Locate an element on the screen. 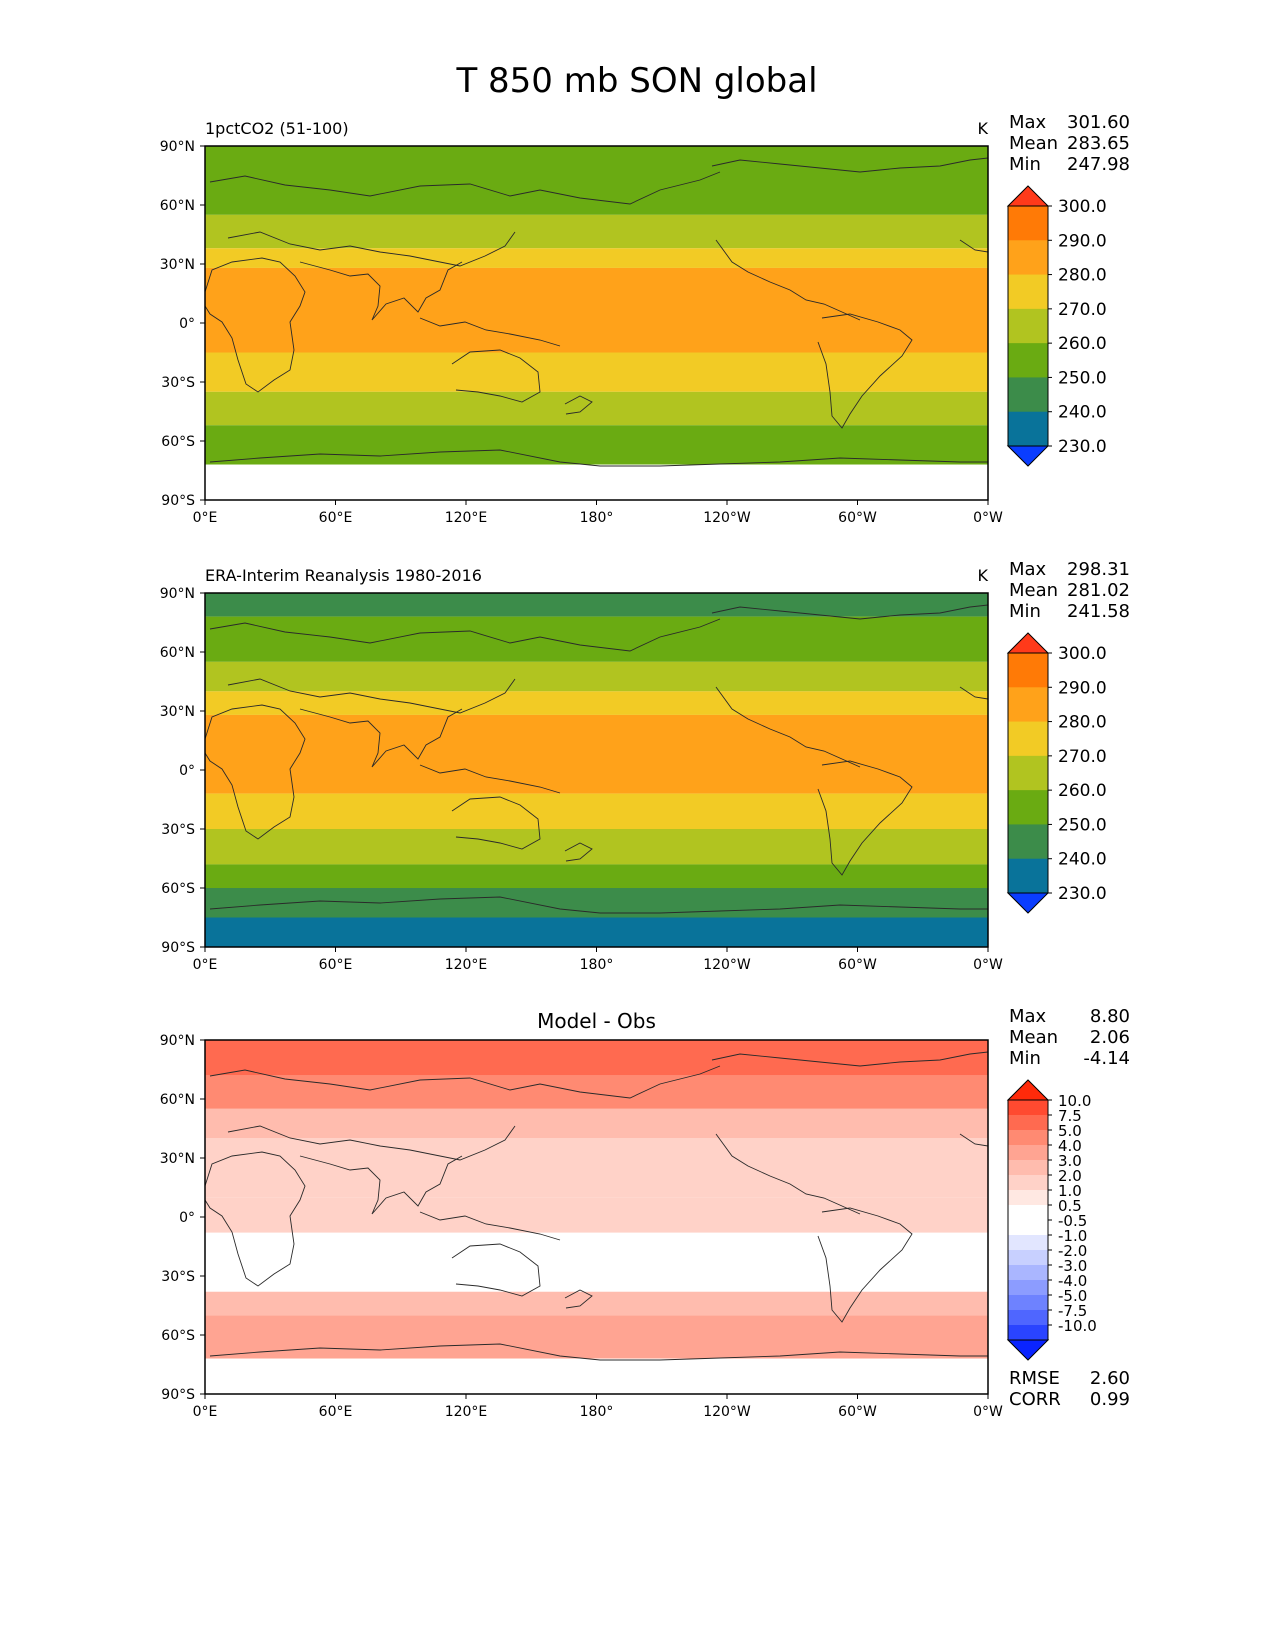  colorbar-tick-label: 260.0 is located at coordinates (1082, 344).